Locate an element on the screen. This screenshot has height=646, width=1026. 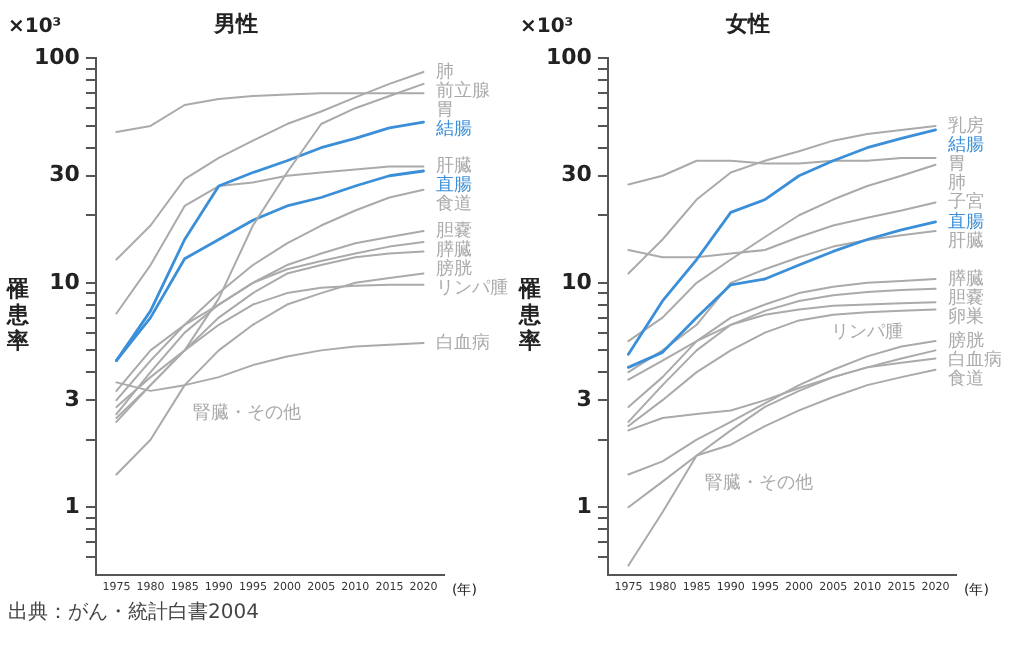
series-label: 子宮 is located at coordinates (965, 202).